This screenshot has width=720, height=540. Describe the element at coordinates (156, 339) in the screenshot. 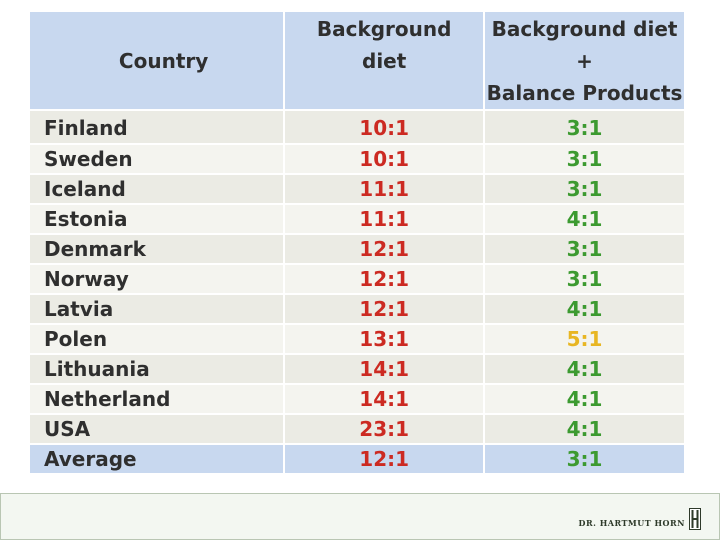

I see `country-cell: Polen` at that location.